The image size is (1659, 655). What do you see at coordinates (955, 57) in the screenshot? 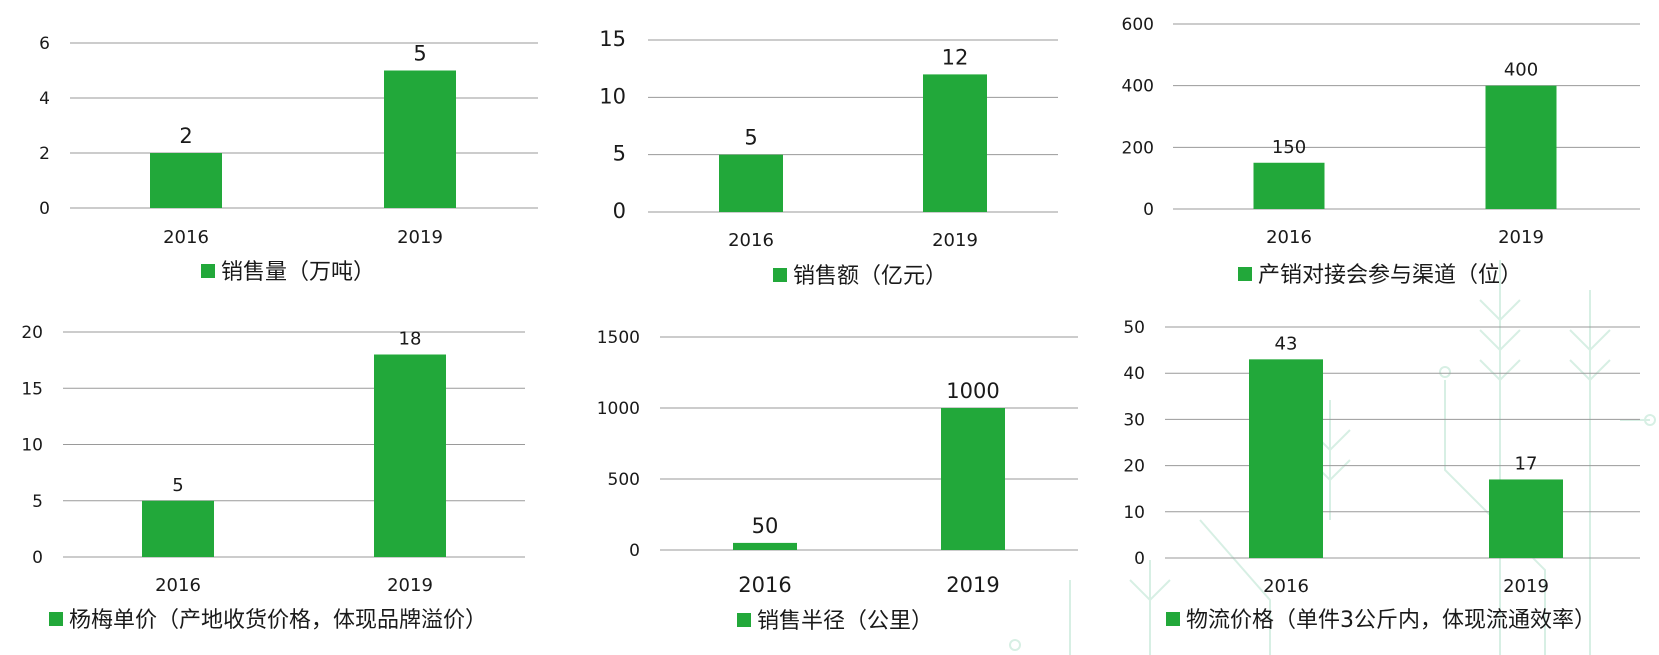
I see `data-label: 12` at bounding box center [955, 57].